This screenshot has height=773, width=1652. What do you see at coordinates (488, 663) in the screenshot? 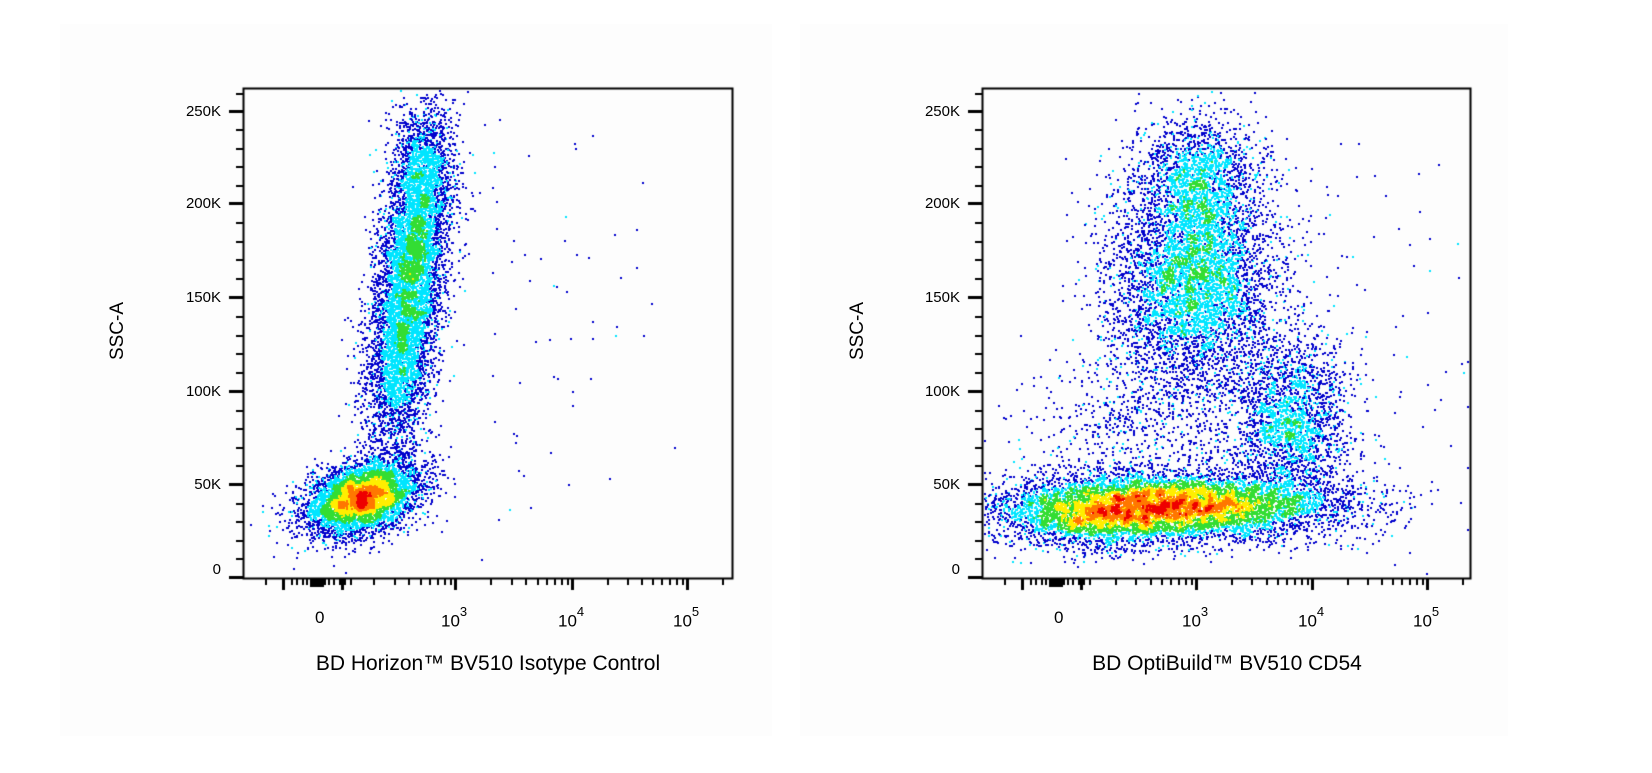
I see `left-x-axis-label: BD Horizon™ BV510 Isotype Control` at bounding box center [488, 663].